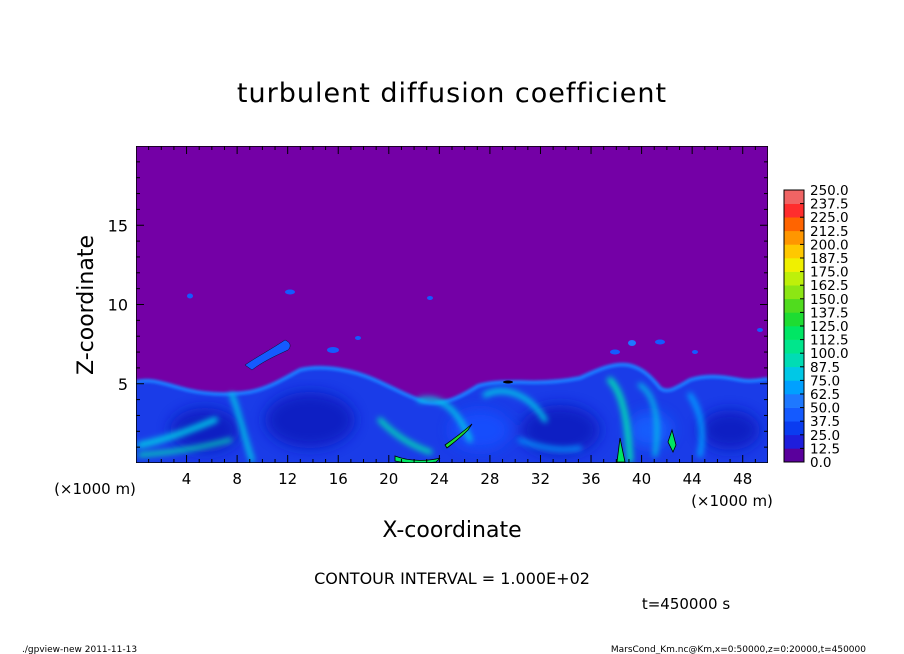 This screenshot has height=654, width=904. I want to click on colorbar-label: 12.5, so click(825, 449).